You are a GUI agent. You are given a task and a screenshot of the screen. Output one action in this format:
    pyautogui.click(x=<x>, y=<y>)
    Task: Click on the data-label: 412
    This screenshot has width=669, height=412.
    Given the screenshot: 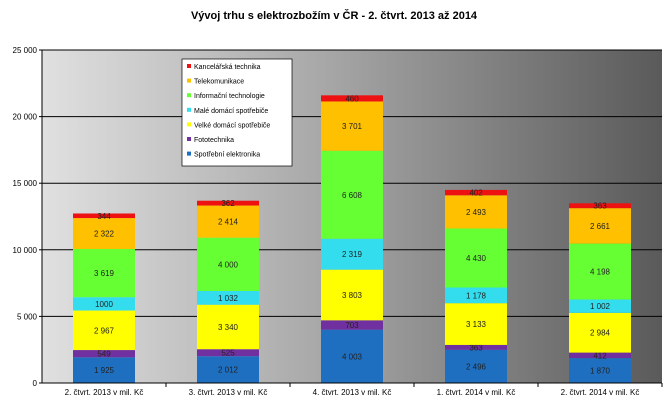 What is the action you would take?
    pyautogui.click(x=600, y=355)
    